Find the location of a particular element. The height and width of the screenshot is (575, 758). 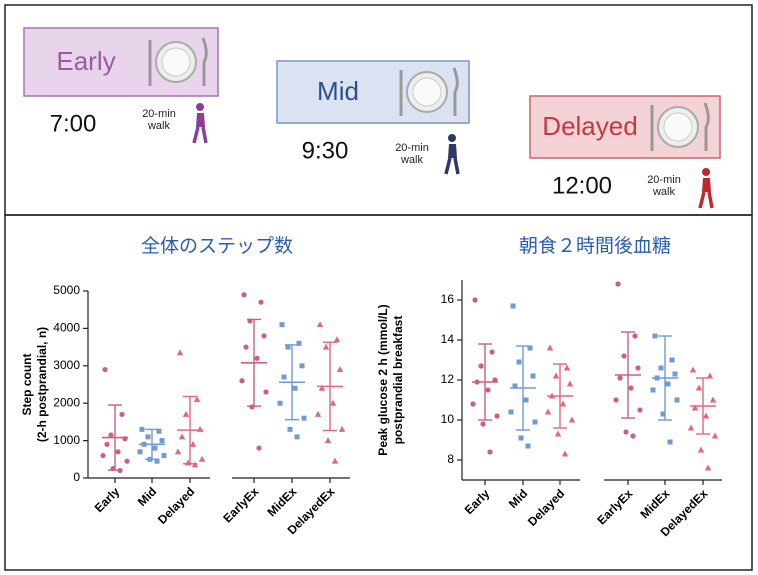

meal-time: 7:00 is located at coordinates (73, 123).